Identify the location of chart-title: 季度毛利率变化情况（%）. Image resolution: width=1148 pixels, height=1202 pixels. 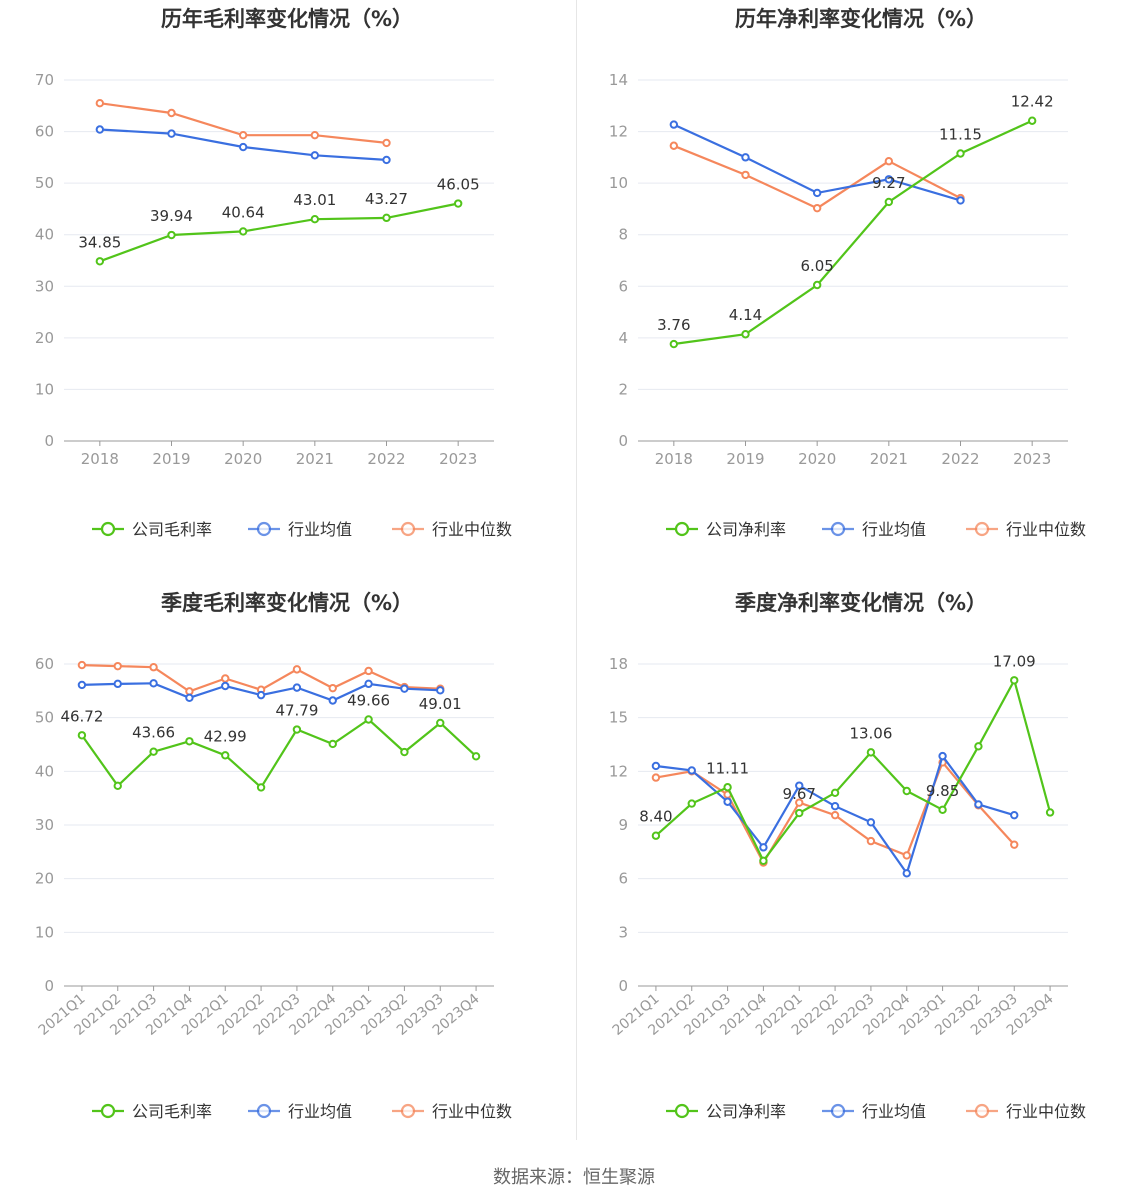
(287, 603).